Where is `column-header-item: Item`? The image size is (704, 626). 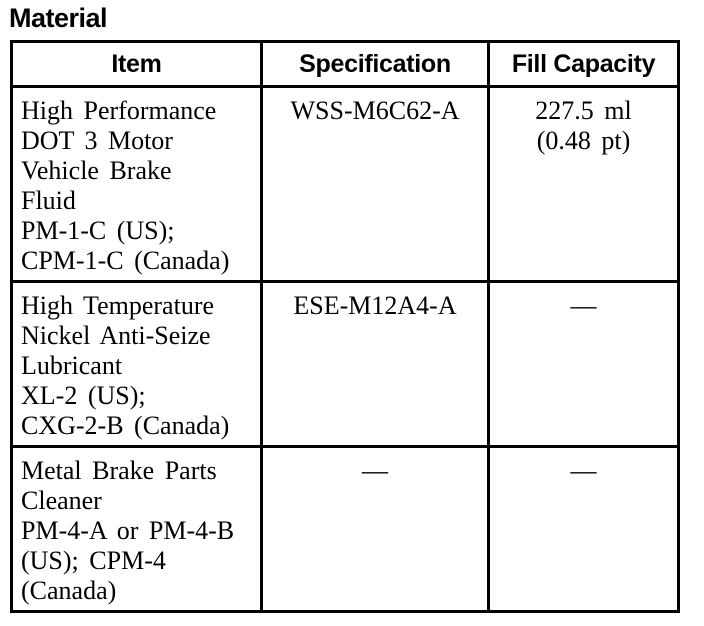 column-header-item: Item is located at coordinates (136, 64).